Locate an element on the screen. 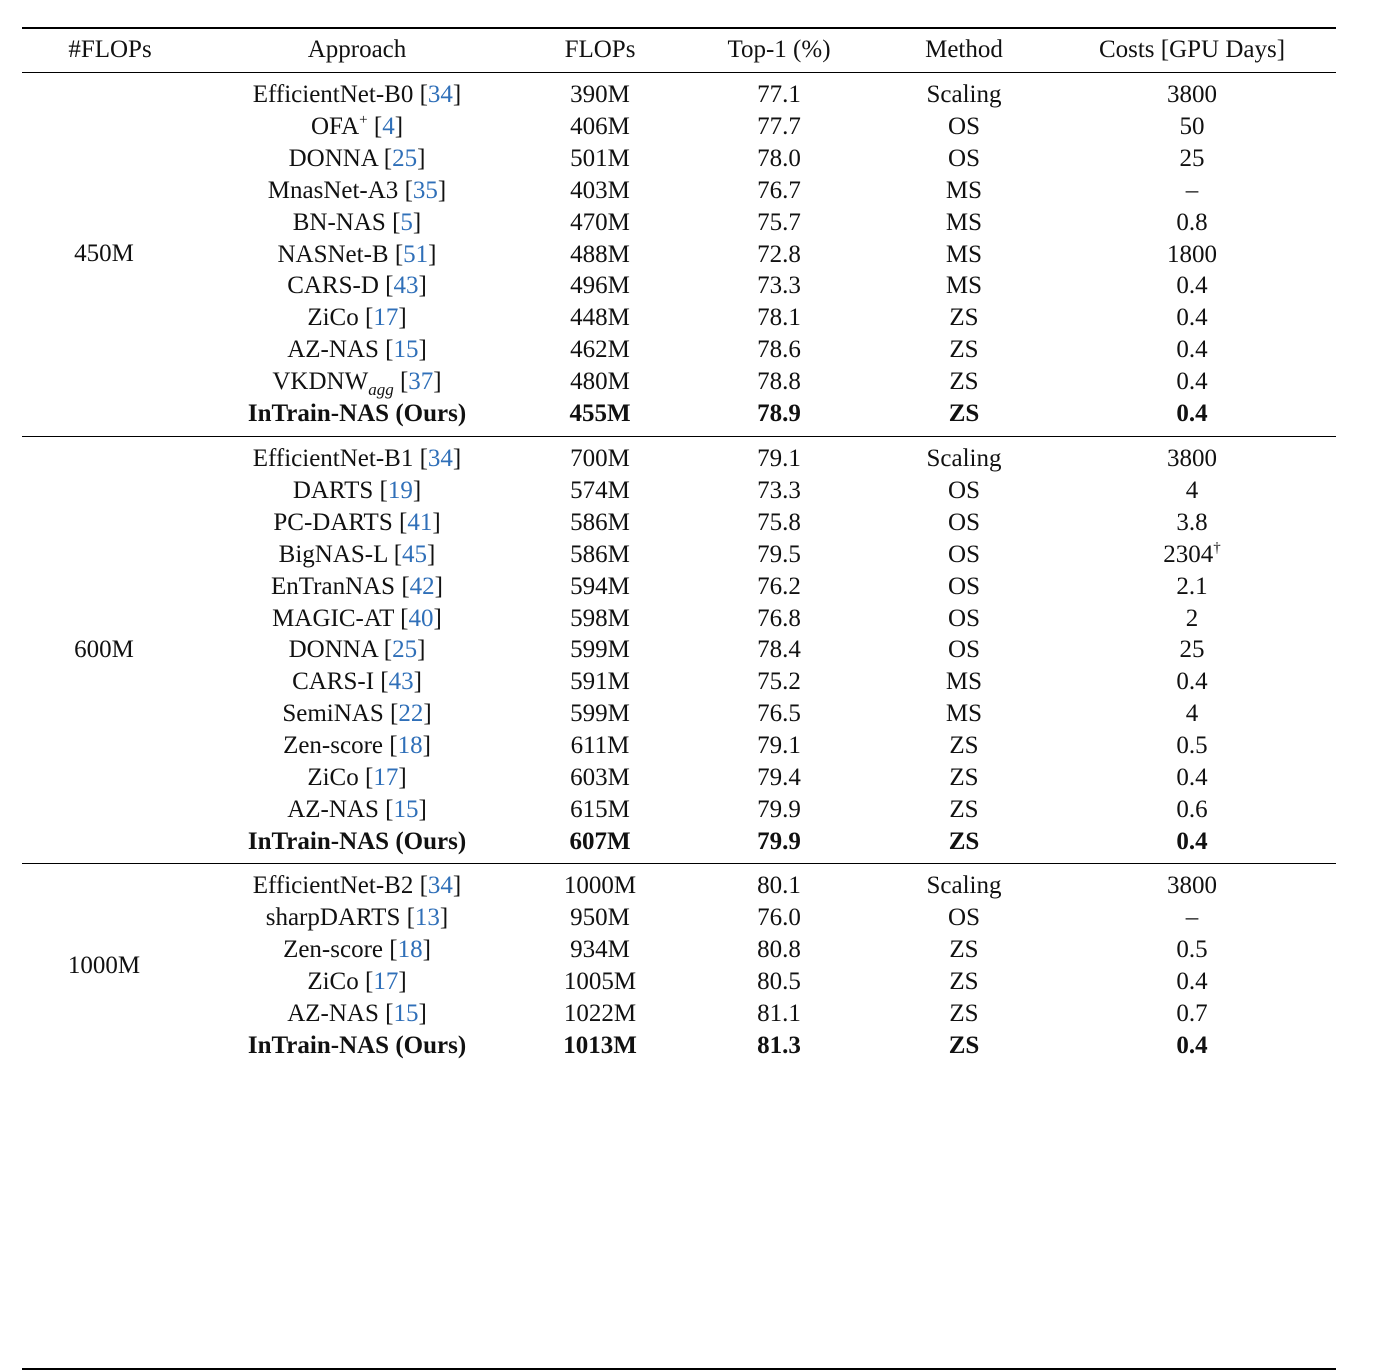  top1-cell: 76.0 is located at coordinates (779, 917).